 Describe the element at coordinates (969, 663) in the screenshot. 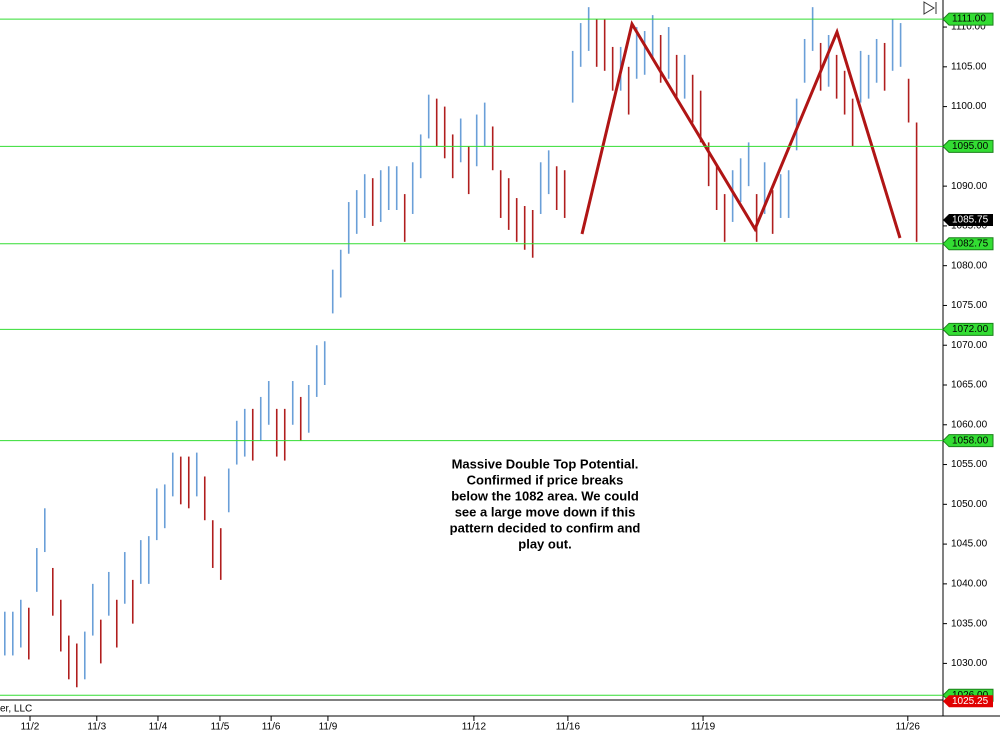

I see `y-tick-label: 1030.00` at that location.